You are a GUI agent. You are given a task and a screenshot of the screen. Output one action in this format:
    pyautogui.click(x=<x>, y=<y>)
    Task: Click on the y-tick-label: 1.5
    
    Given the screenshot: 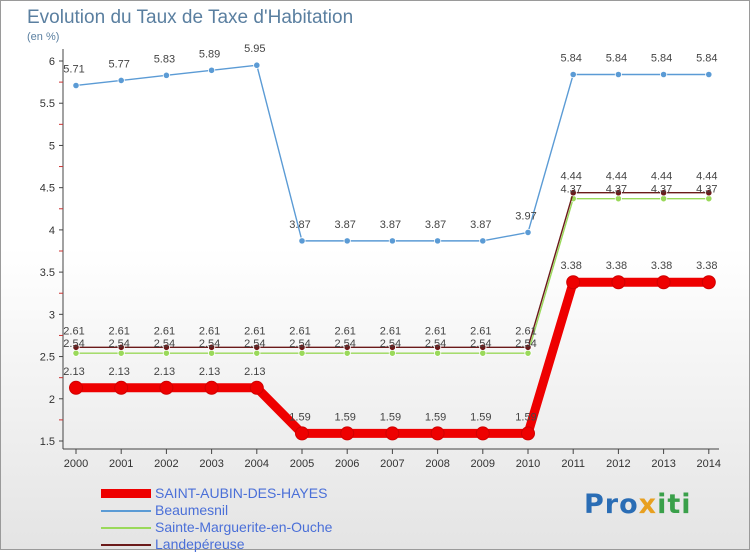 What is the action you would take?
    pyautogui.click(x=47, y=442)
    